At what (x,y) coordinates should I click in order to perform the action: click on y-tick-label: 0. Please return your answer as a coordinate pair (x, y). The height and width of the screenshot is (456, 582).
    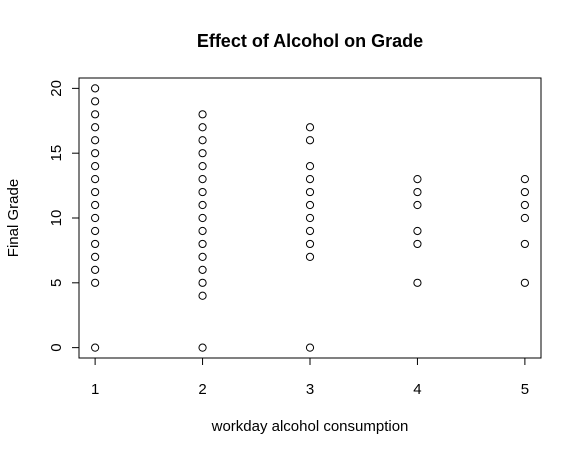
    Looking at the image, I should click on (56, 347).